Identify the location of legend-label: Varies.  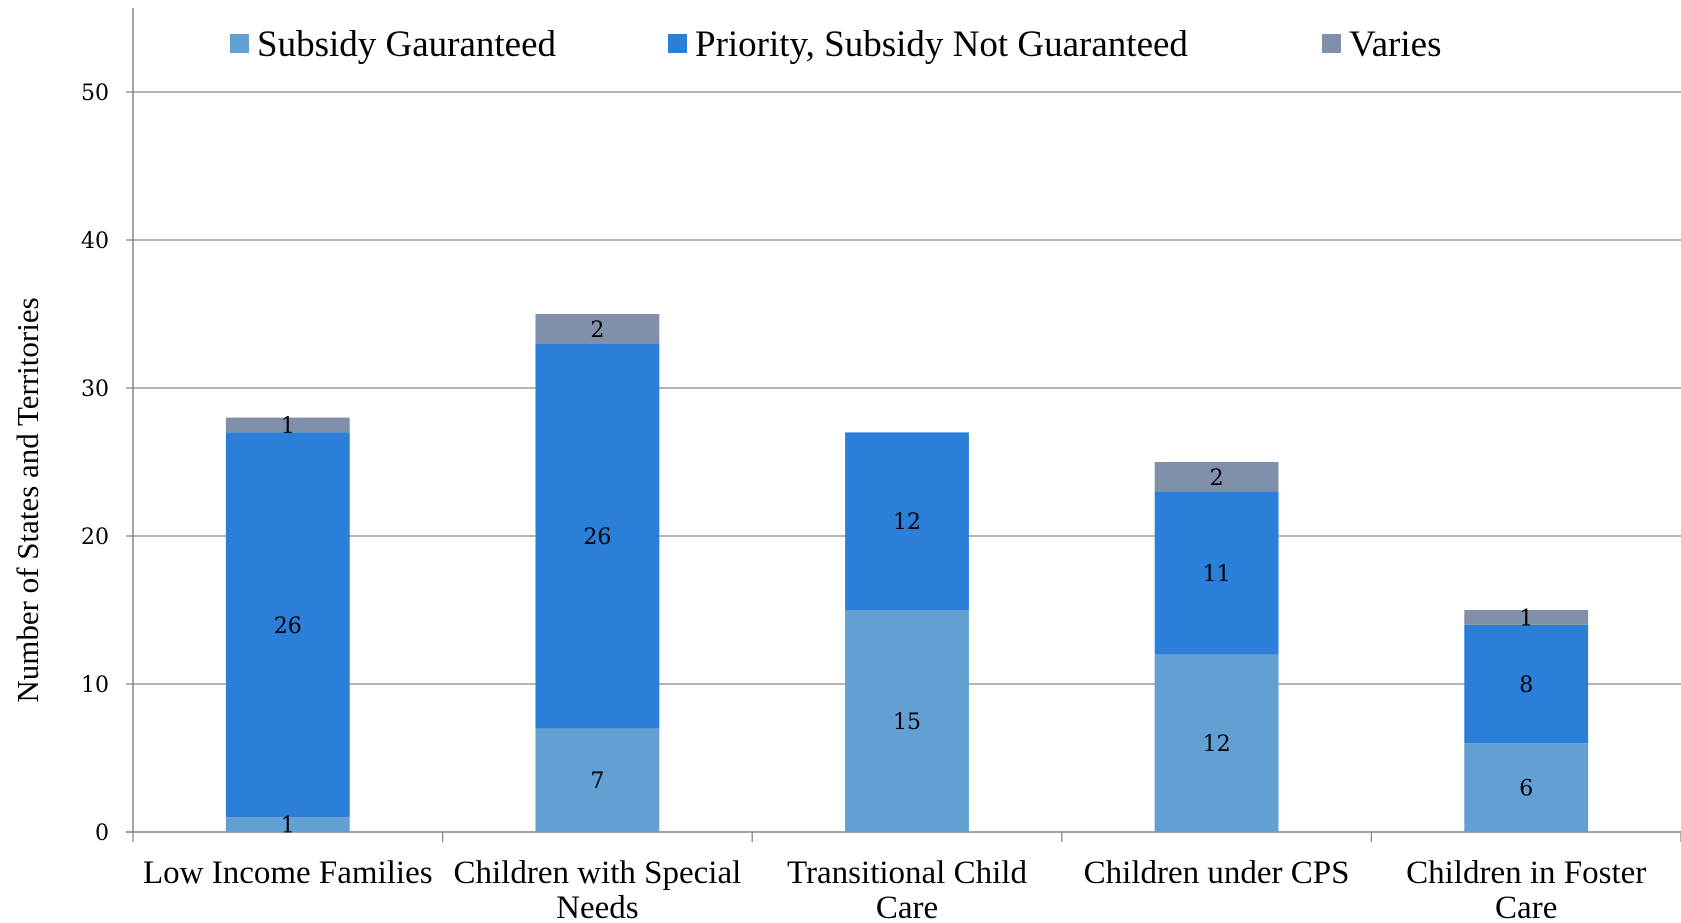
(1395, 44).